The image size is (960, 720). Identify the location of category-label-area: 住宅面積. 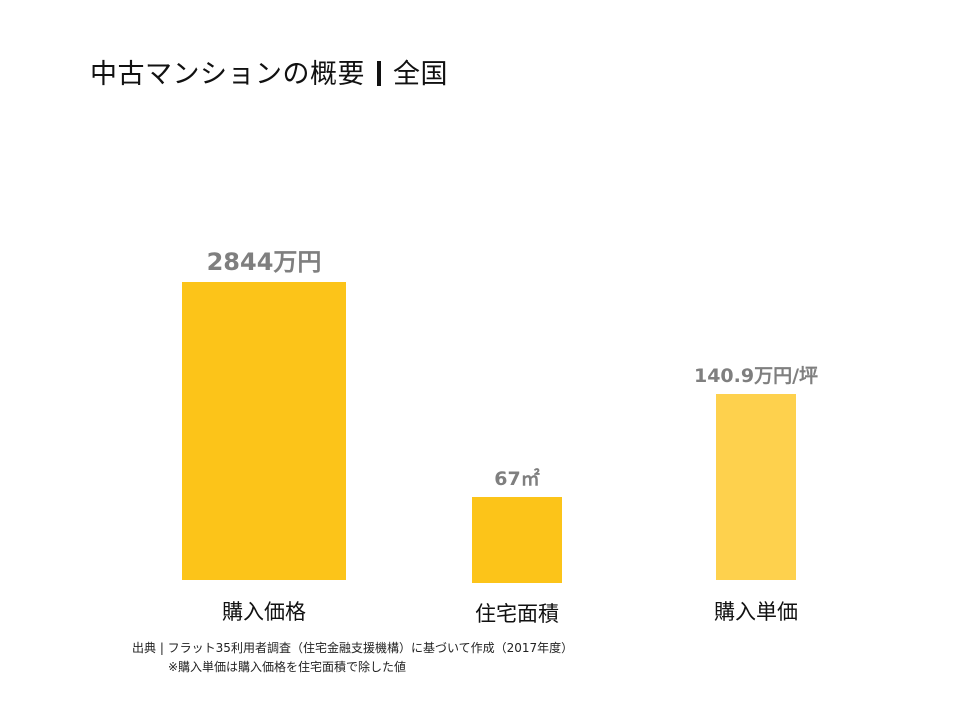
(517, 614).